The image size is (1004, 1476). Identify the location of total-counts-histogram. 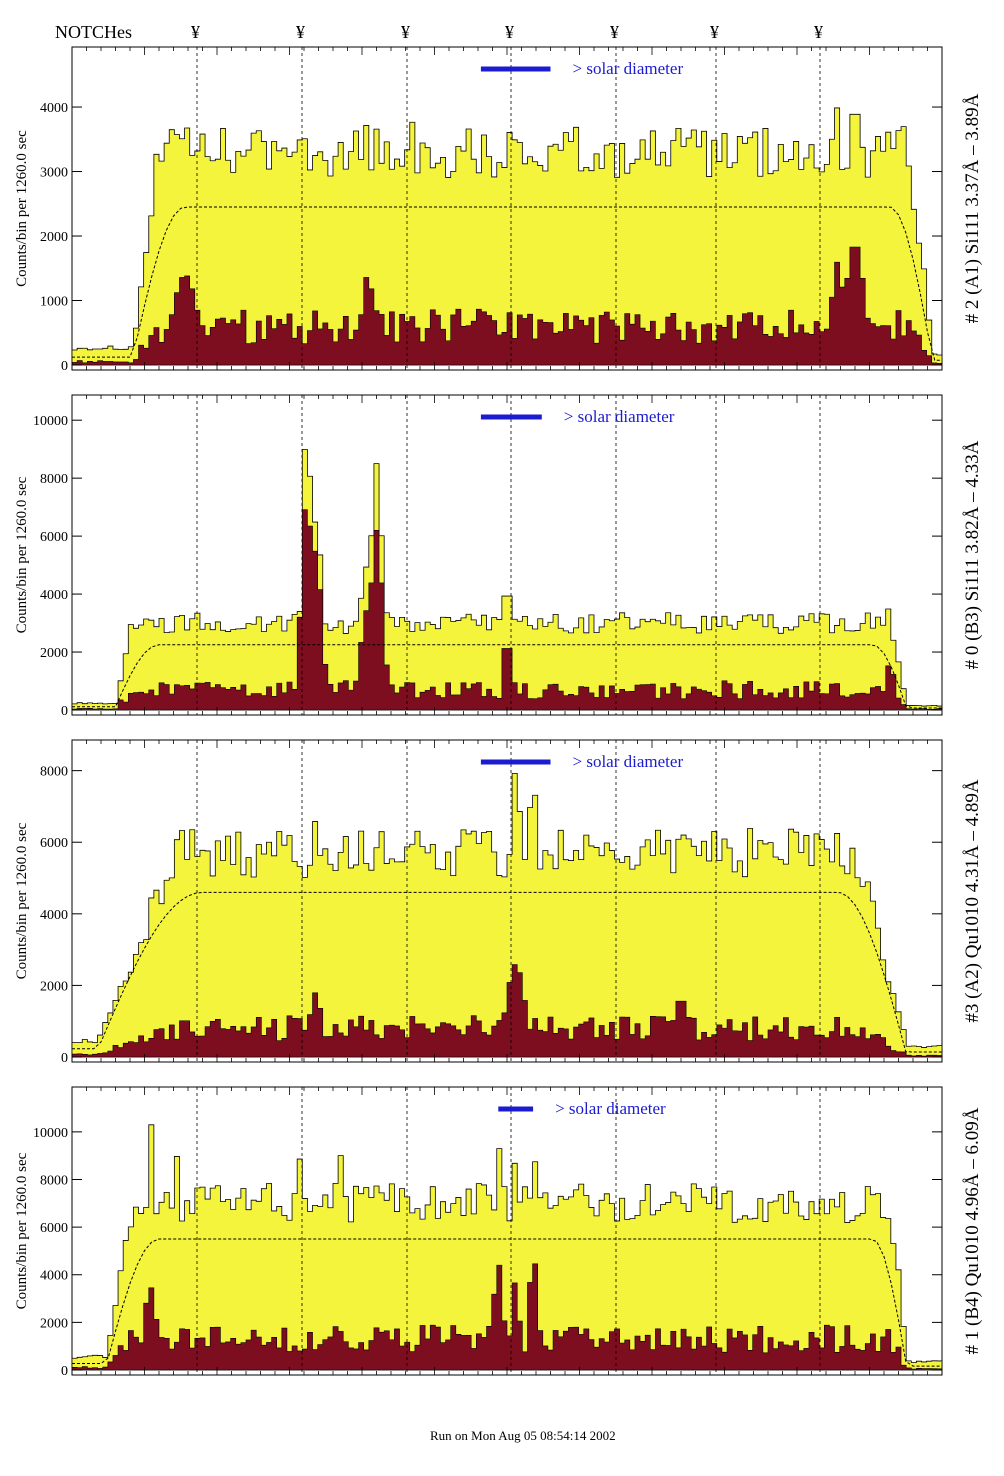
(507, 1247).